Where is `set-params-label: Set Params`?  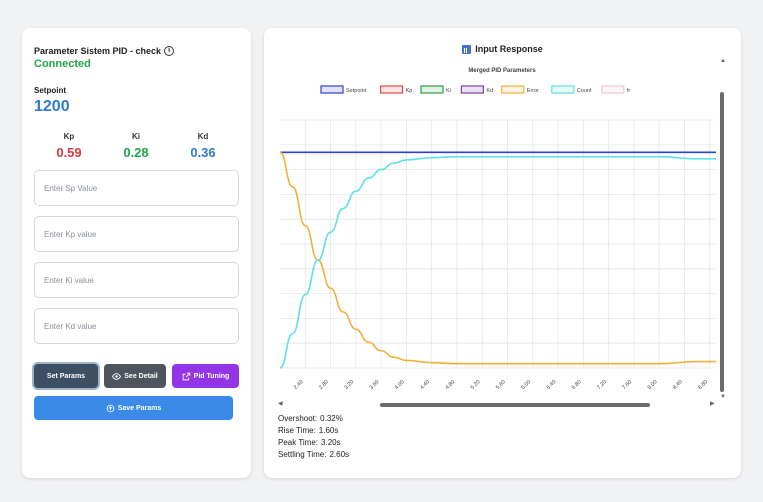 set-params-label: Set Params is located at coordinates (66, 376).